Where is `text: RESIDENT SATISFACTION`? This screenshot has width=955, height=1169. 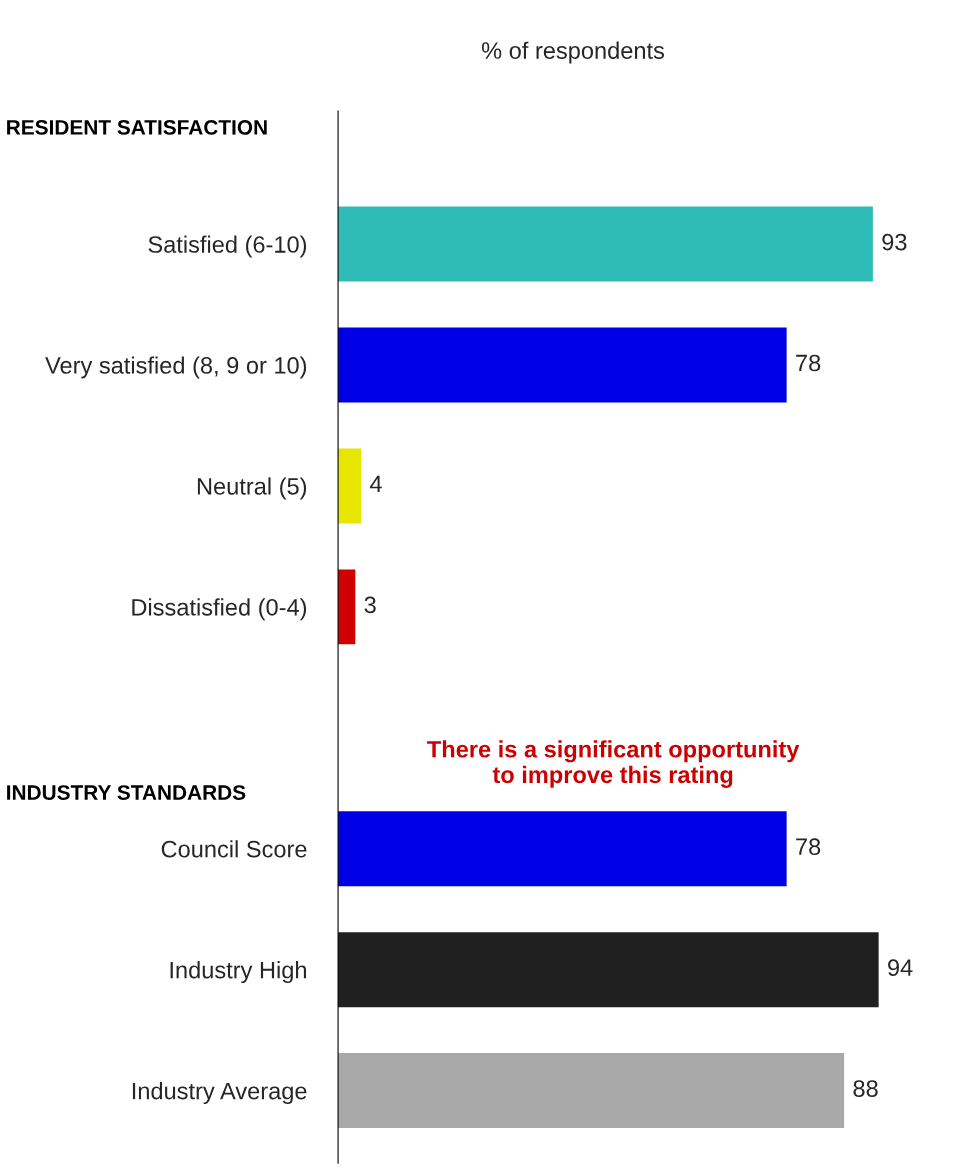
text: RESIDENT SATISFACTION is located at coordinates (137, 127).